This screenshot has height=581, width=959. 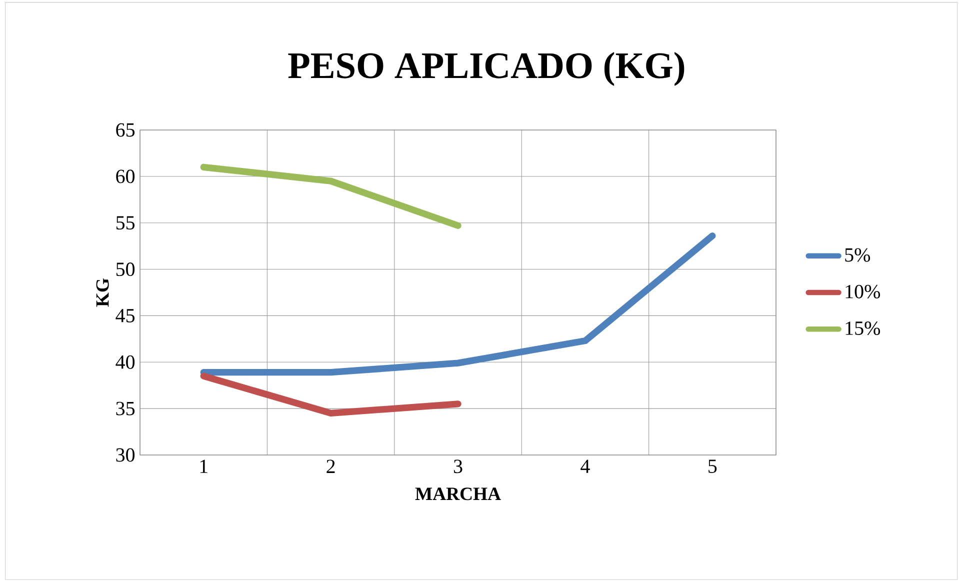 I want to click on x-tick-label: 4, so click(x=585, y=466).